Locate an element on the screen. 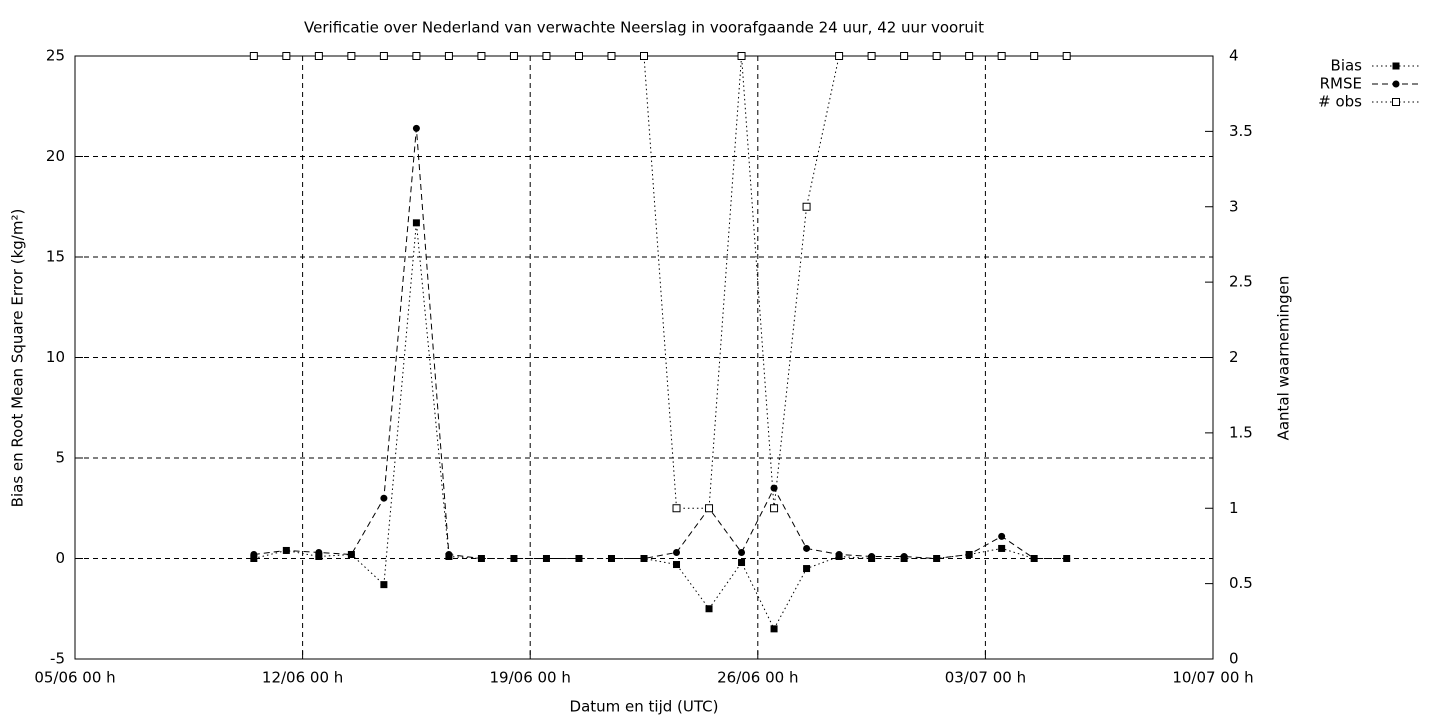  legend-label: Bias is located at coordinates (1347, 66).